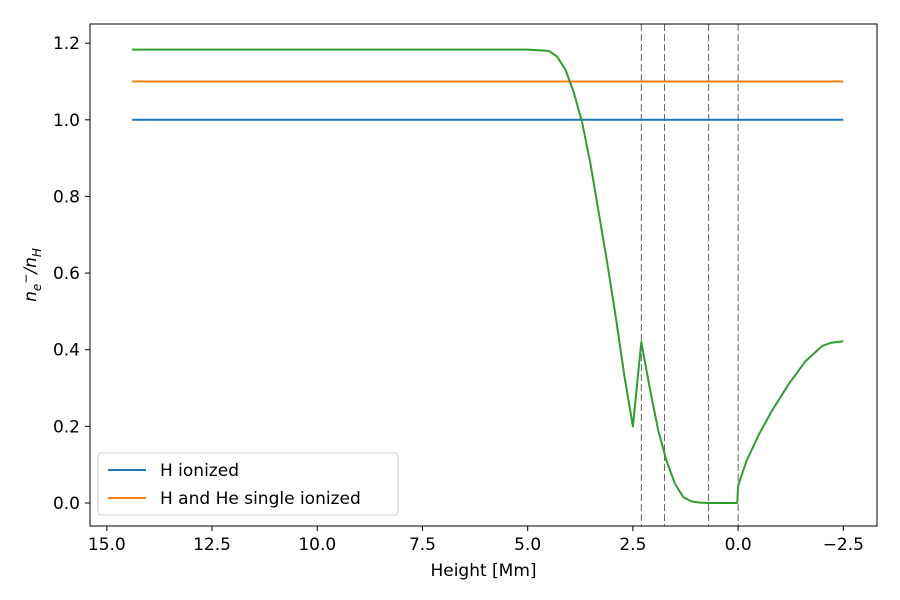 This screenshot has width=900, height=600. Describe the element at coordinates (738, 545) in the screenshot. I see `x-tick-label: 0.0` at that location.